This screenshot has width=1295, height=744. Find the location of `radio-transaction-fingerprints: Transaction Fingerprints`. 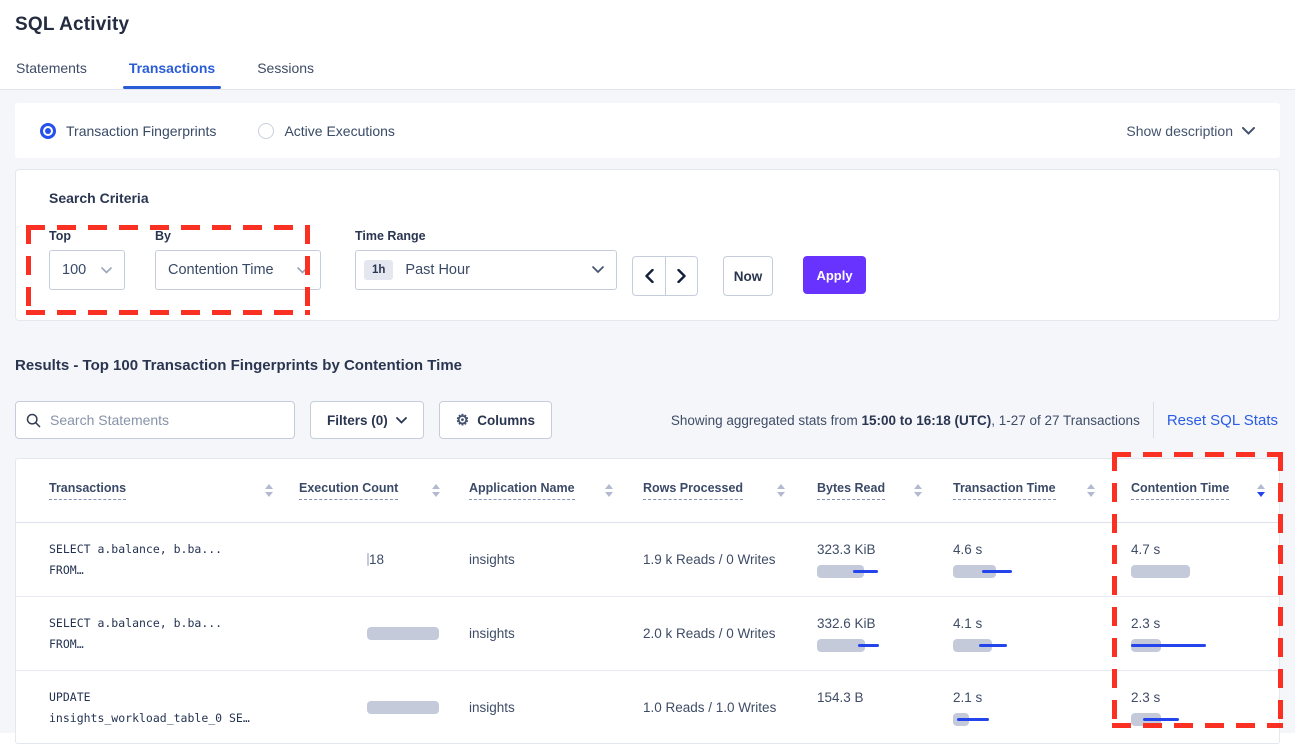

radio-transaction-fingerprints: Transaction Fingerprints is located at coordinates (128, 130).